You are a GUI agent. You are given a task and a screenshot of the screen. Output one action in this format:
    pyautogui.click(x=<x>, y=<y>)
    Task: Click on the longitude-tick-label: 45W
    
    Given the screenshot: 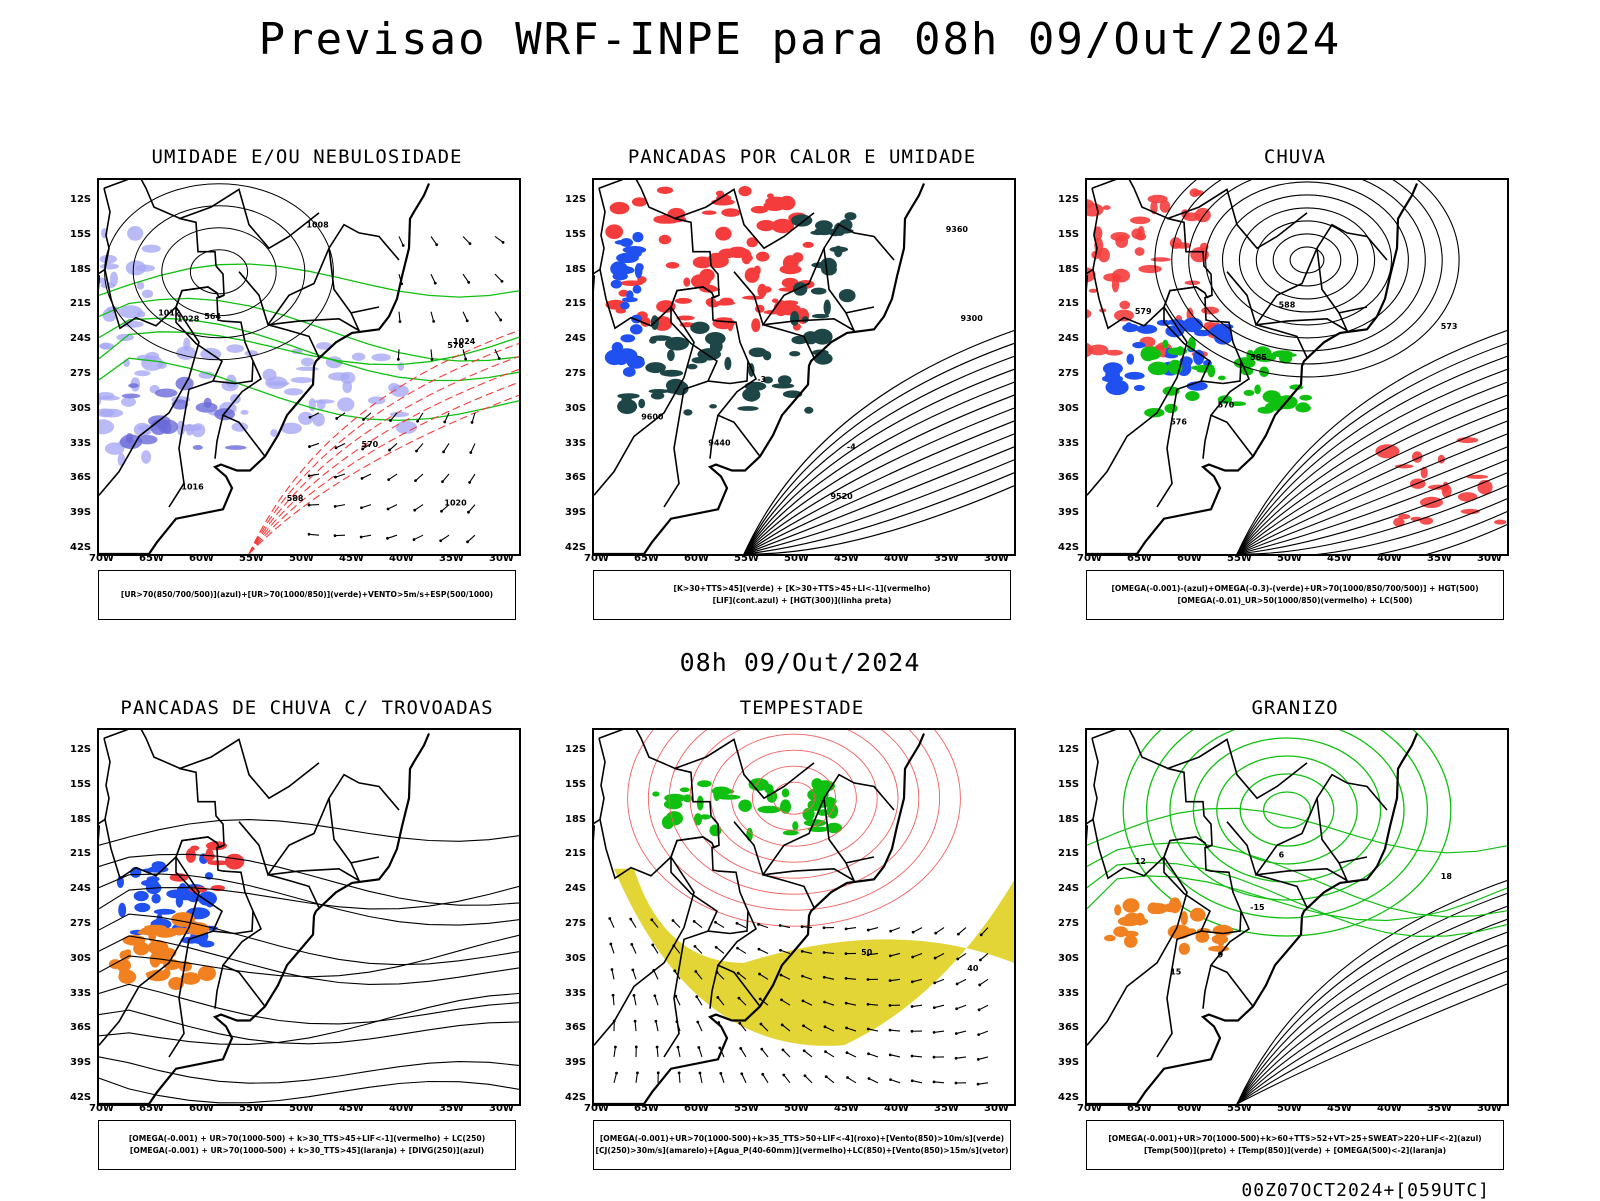 What is the action you would take?
    pyautogui.click(x=846, y=558)
    